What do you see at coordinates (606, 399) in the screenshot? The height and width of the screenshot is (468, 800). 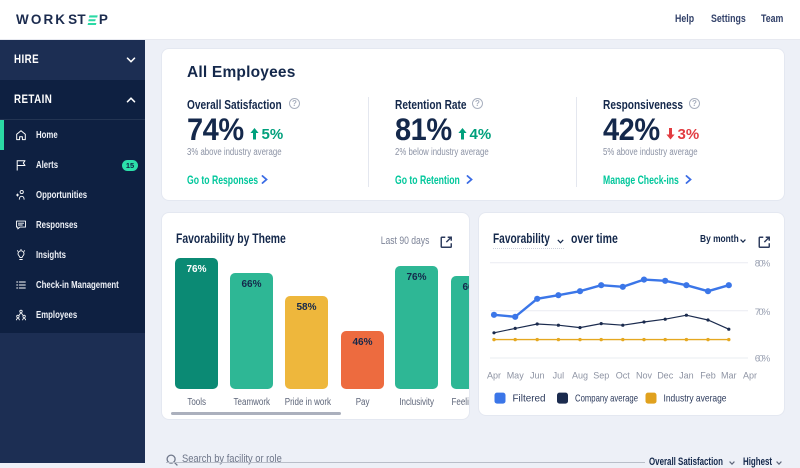 I see `svg-text: Company average` at bounding box center [606, 399].